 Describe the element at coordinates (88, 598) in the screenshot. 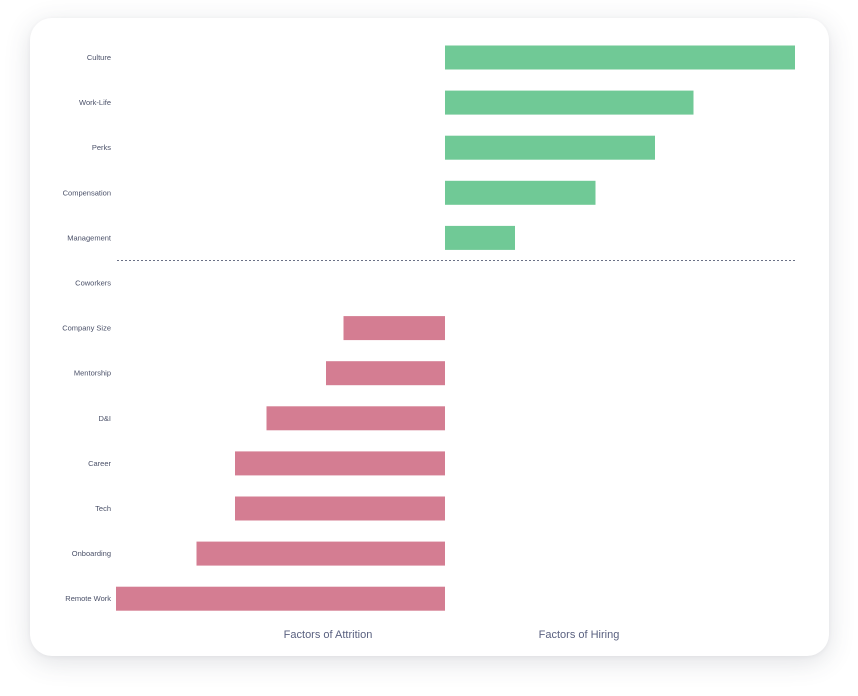

I see `category-label: Remote Work` at that location.